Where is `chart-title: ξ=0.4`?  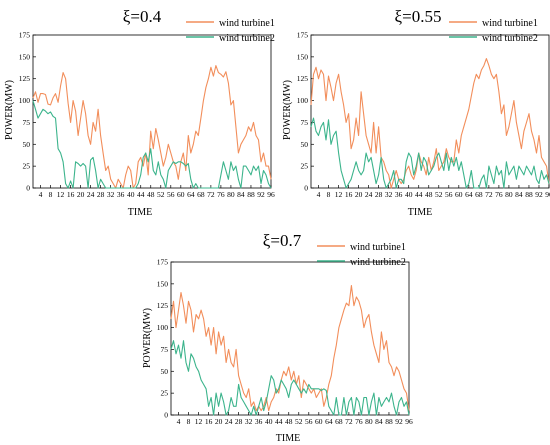 chart-title: ξ=0.4 is located at coordinates (142, 16).